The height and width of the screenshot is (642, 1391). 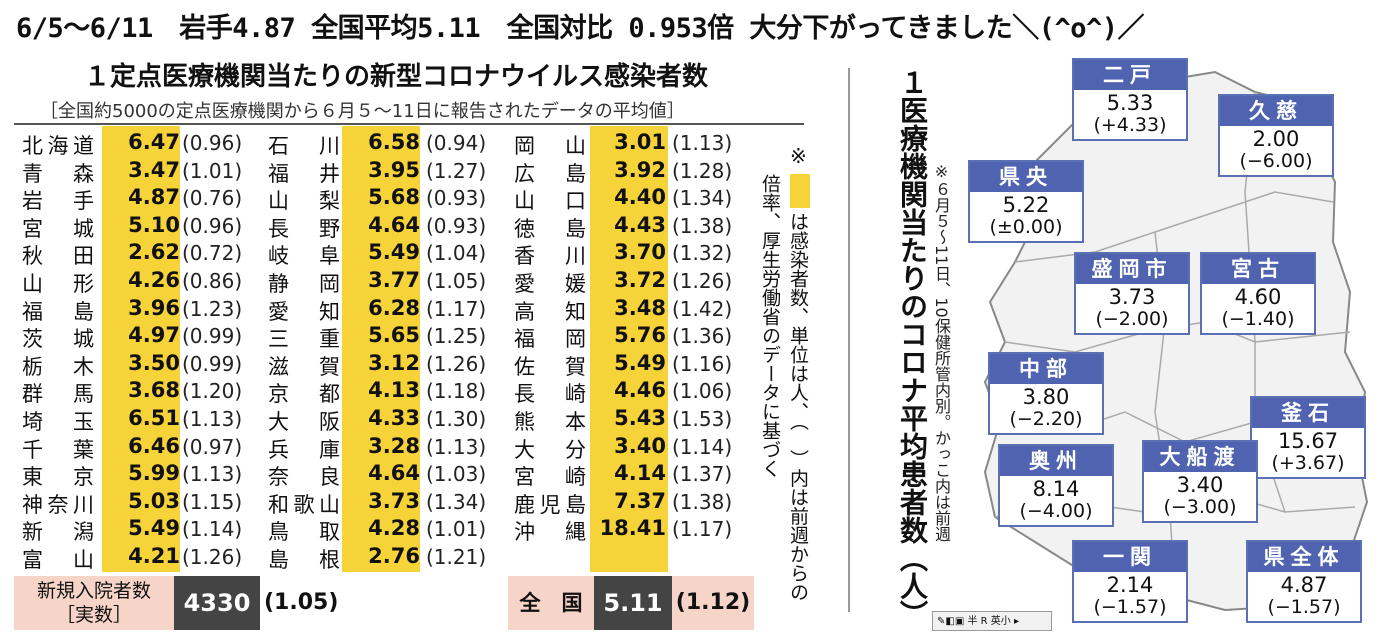 I want to click on prefecture-name: 長野, so click(x=304, y=228).